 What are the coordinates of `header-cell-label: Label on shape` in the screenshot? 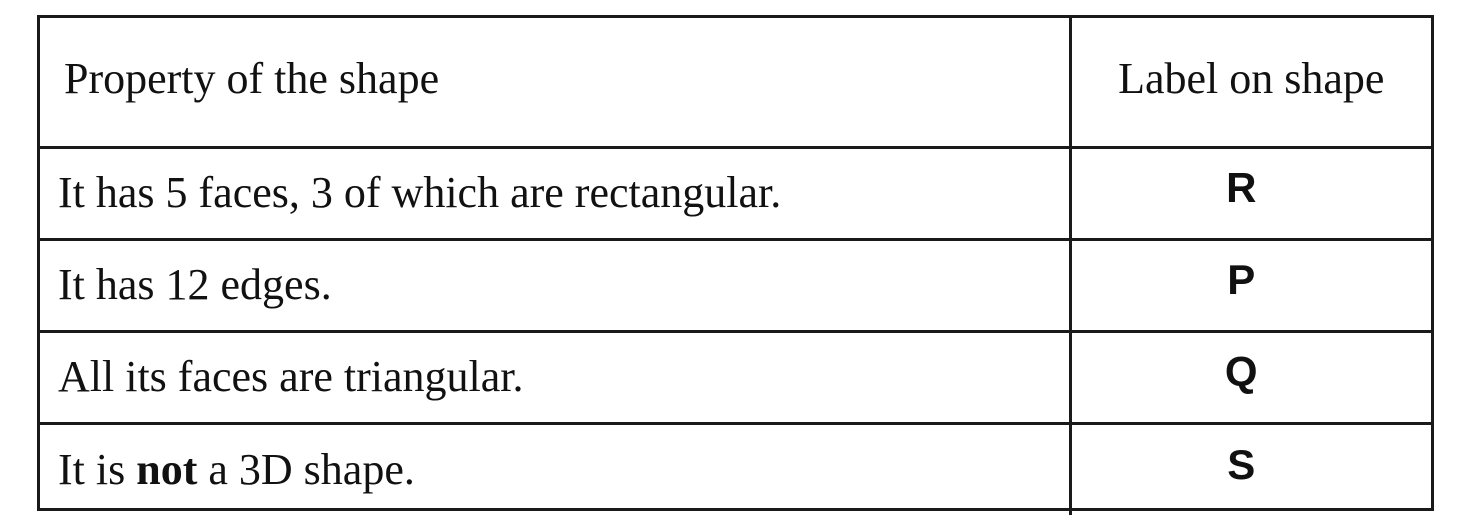 It's located at (1249, 83).